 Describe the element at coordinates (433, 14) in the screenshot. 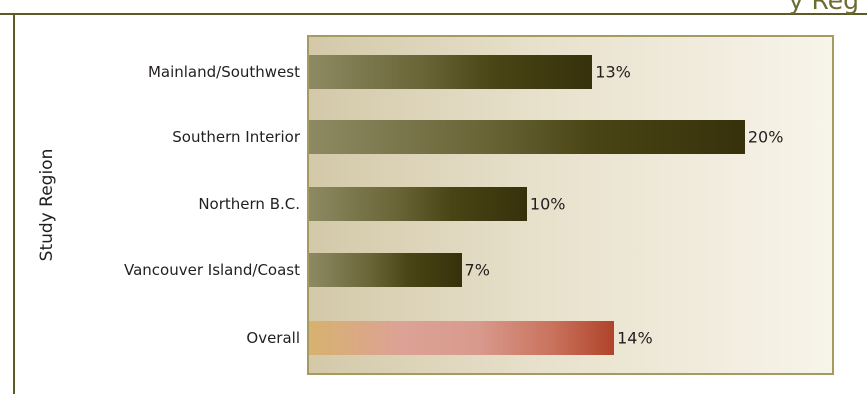

I see `frame-top-rule` at that location.